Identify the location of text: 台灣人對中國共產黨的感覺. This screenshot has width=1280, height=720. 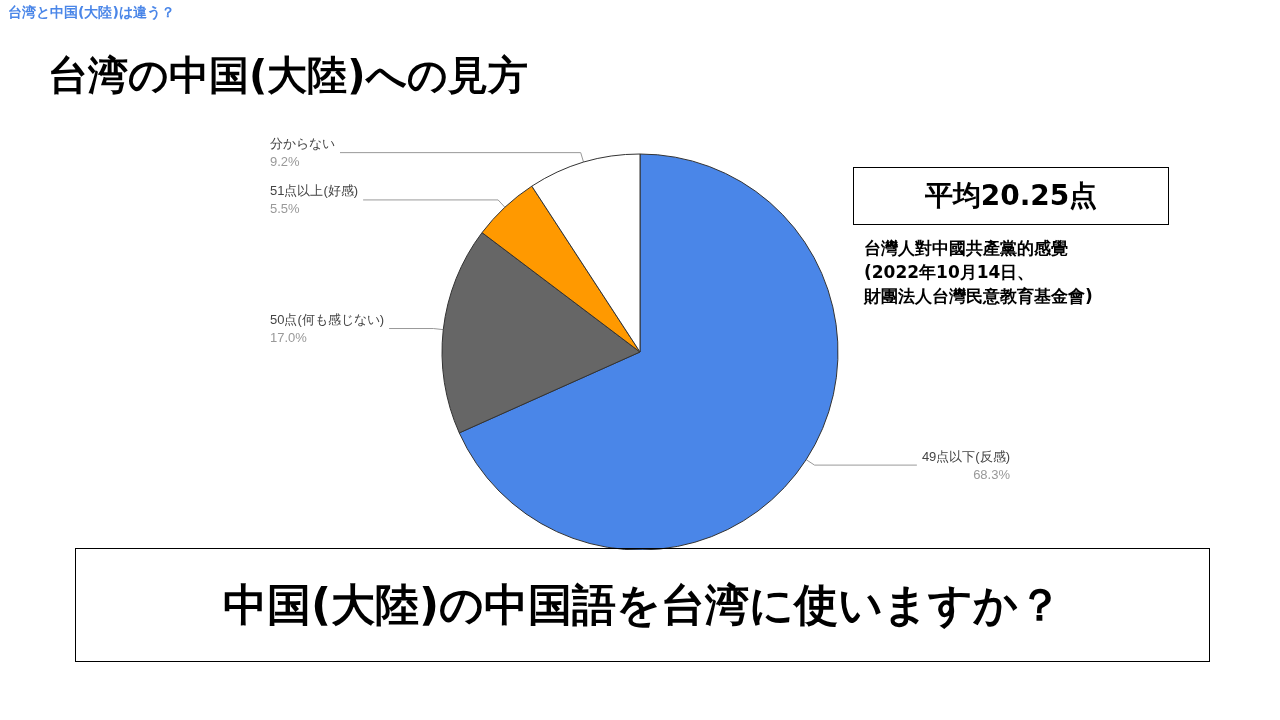
(966, 248).